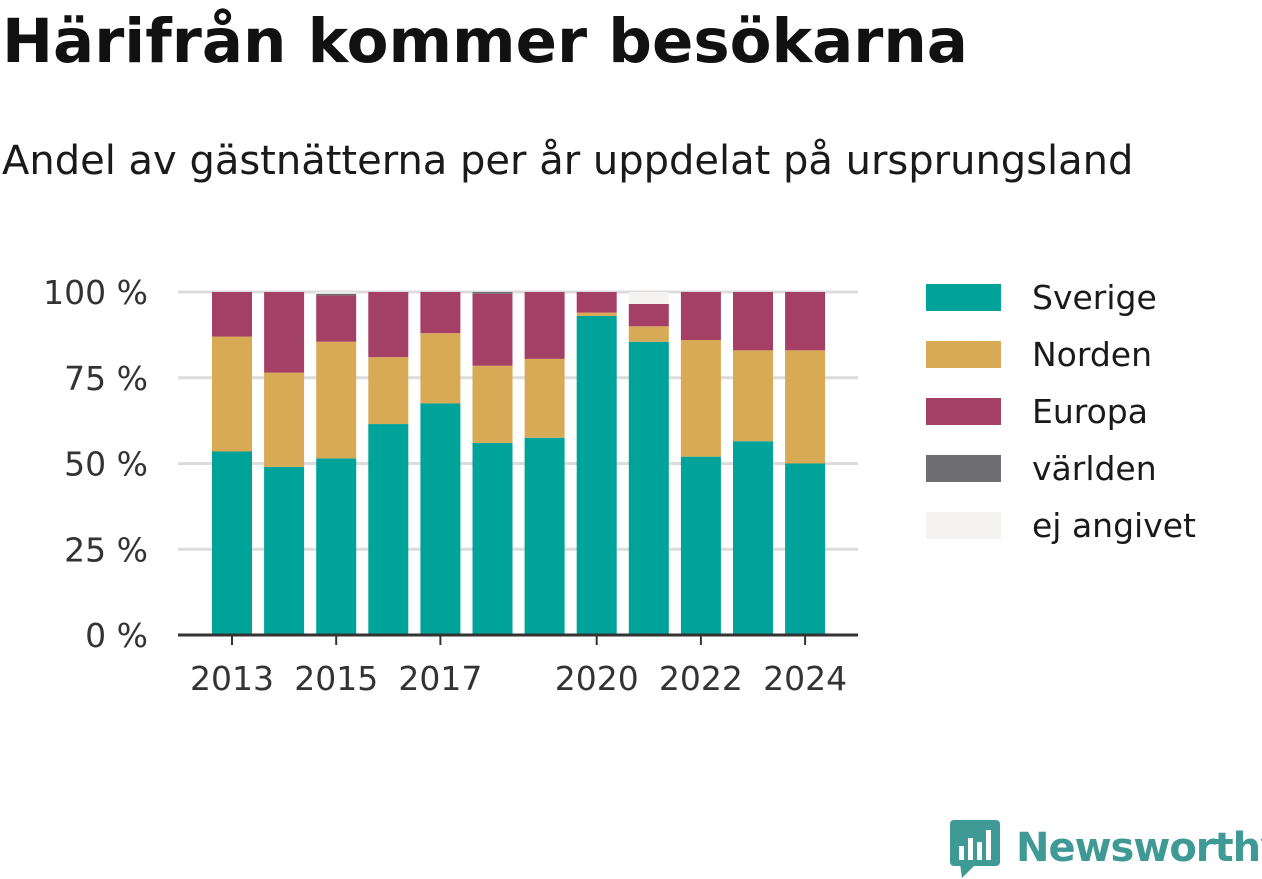  I want to click on legend-label: ej angivet, so click(1114, 525).